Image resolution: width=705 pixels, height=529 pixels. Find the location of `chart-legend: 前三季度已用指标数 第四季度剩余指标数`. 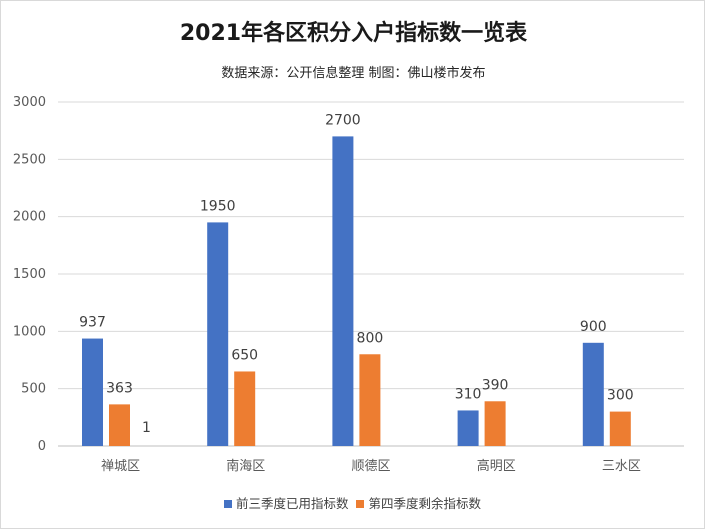

chart-legend: 前三季度已用指标数 第四季度剩余指标数 is located at coordinates (352, 502).